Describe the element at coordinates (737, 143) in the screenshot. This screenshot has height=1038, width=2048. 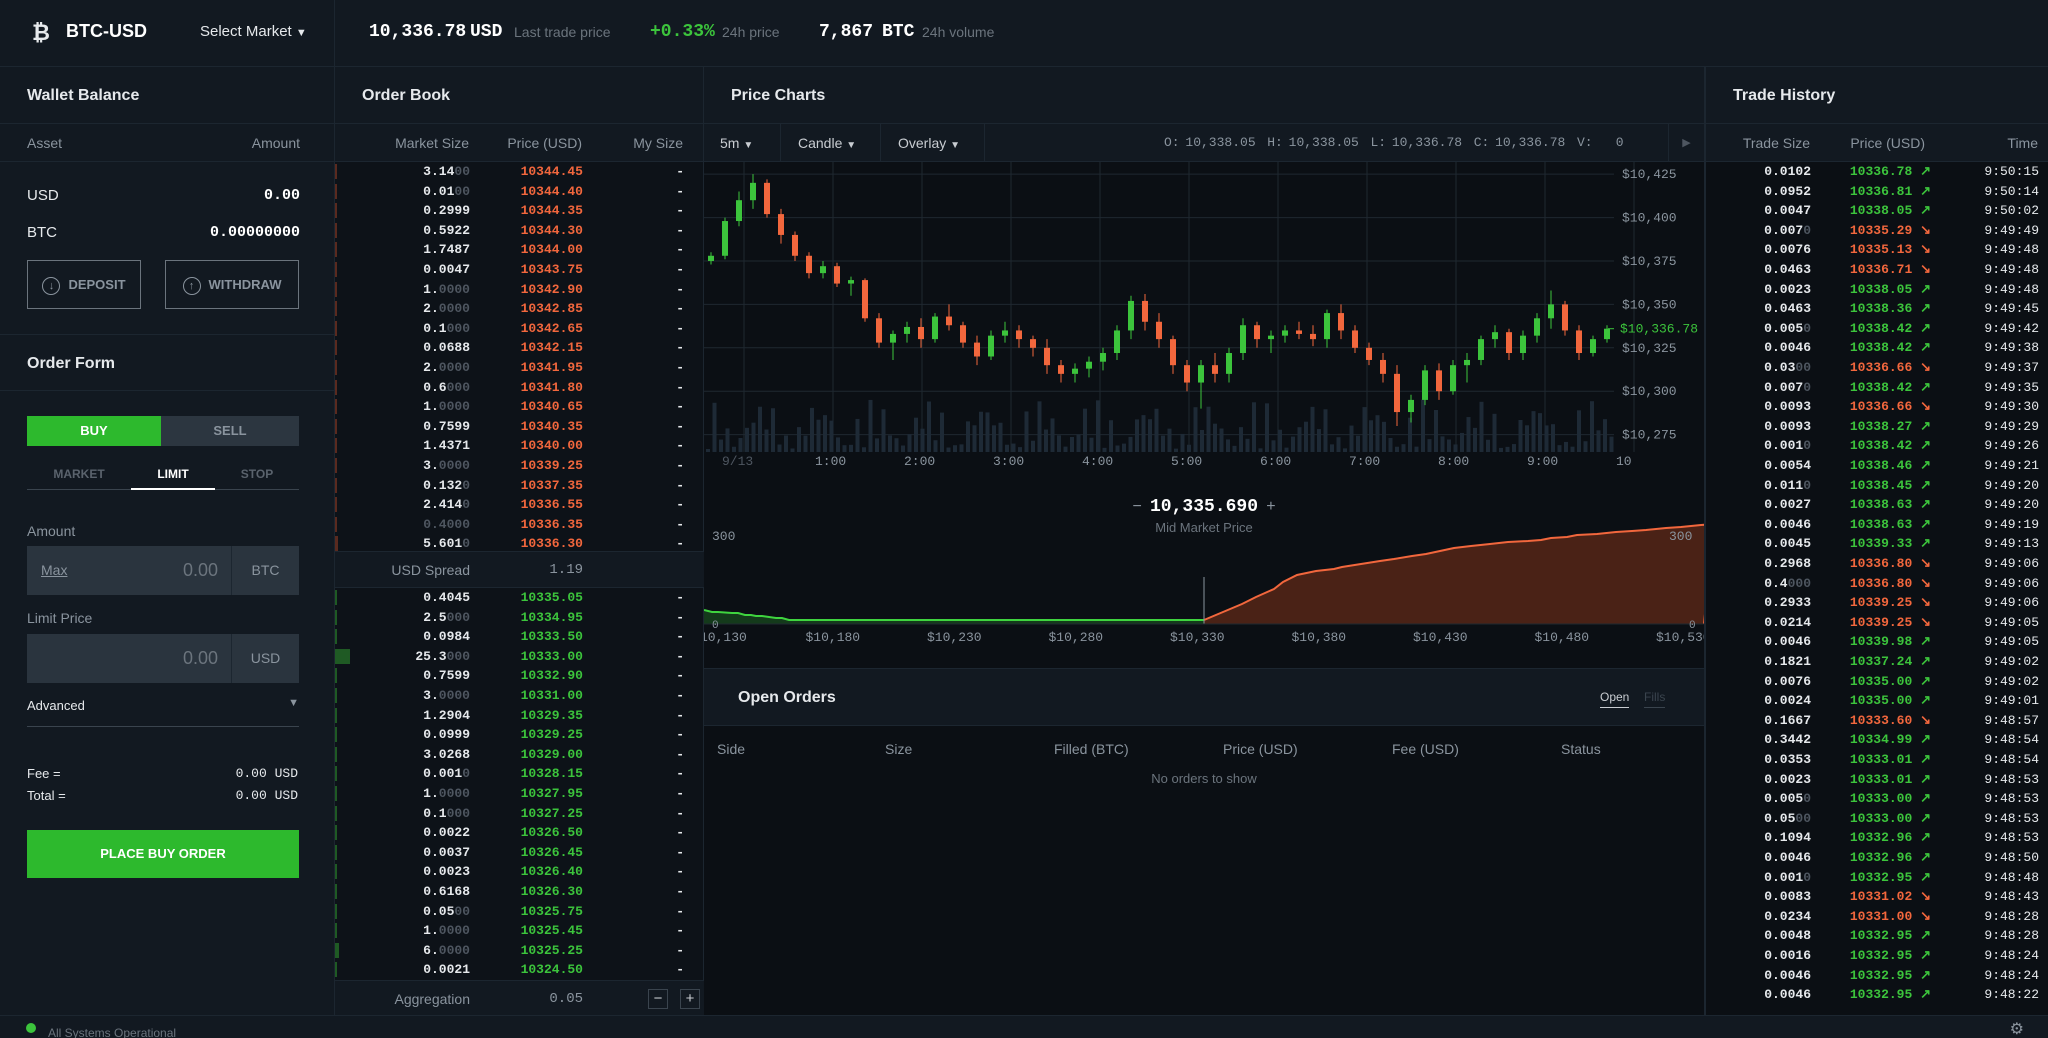
I see `interval-select: 5m ▼` at that location.